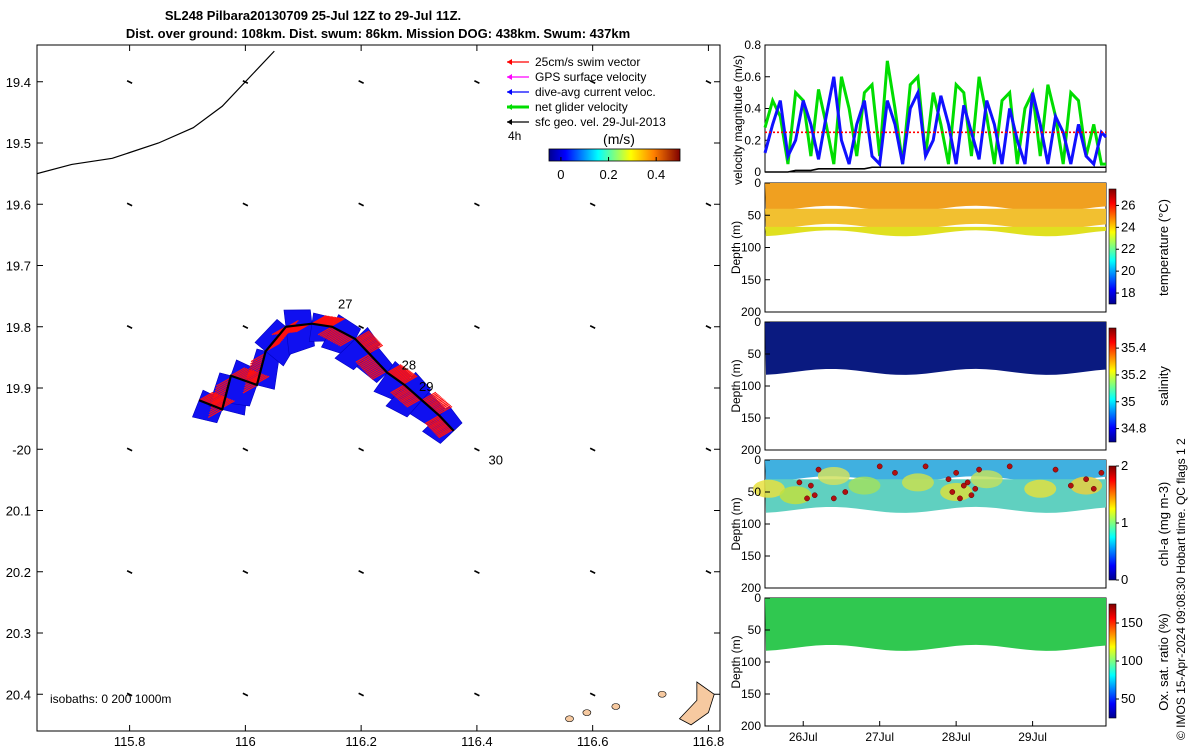 The image size is (1200, 750). Describe the element at coordinates (595, 92) in the screenshot. I see `legend-label: dive-avg current veloc.` at that location.